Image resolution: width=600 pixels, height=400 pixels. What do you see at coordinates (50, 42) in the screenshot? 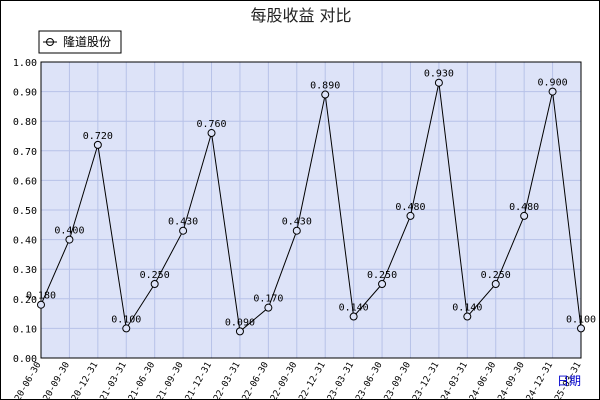
I see `legend-marker` at bounding box center [50, 42].